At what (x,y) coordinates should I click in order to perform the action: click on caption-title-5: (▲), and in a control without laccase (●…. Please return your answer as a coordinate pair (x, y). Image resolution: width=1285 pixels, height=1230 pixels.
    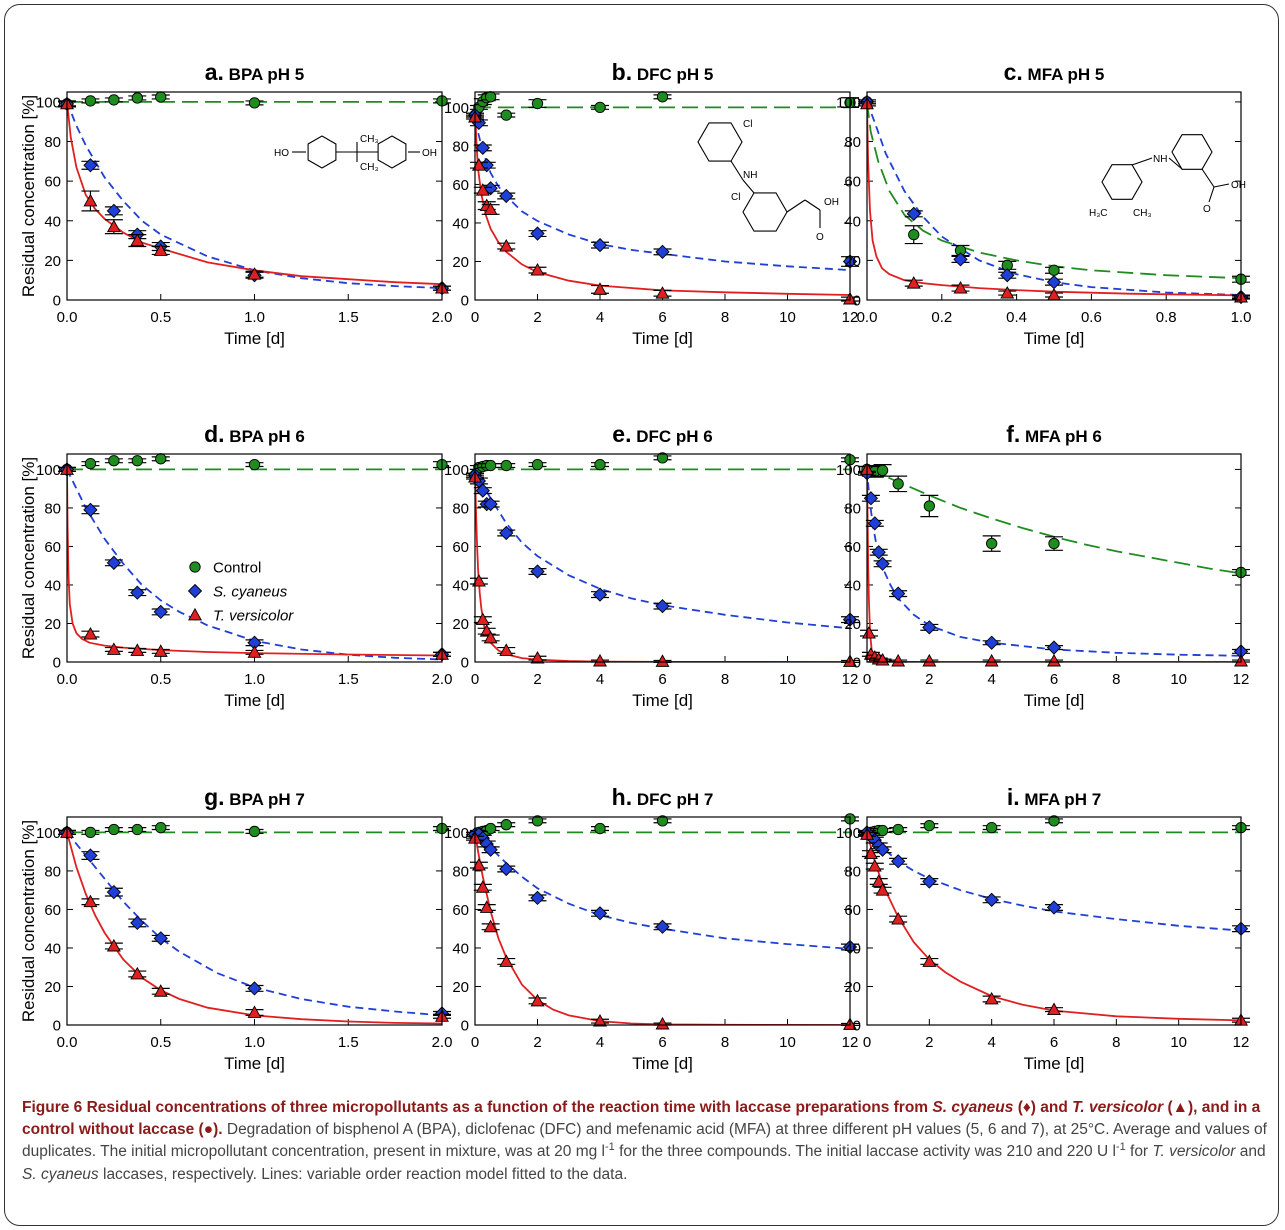
    Looking at the image, I should click on (641, 1118).